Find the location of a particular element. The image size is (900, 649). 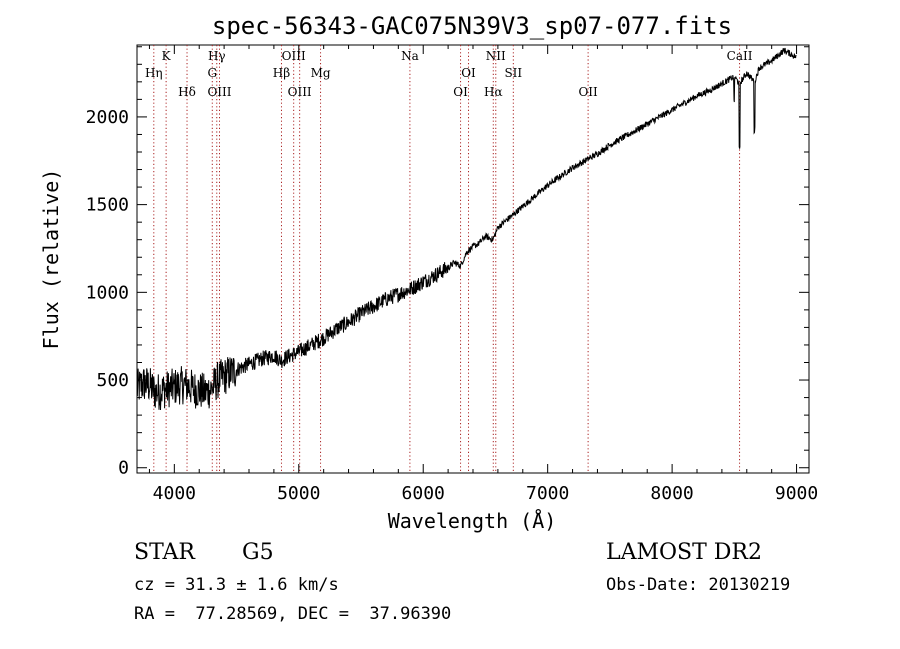

line-label: Hβ is located at coordinates (281, 73).